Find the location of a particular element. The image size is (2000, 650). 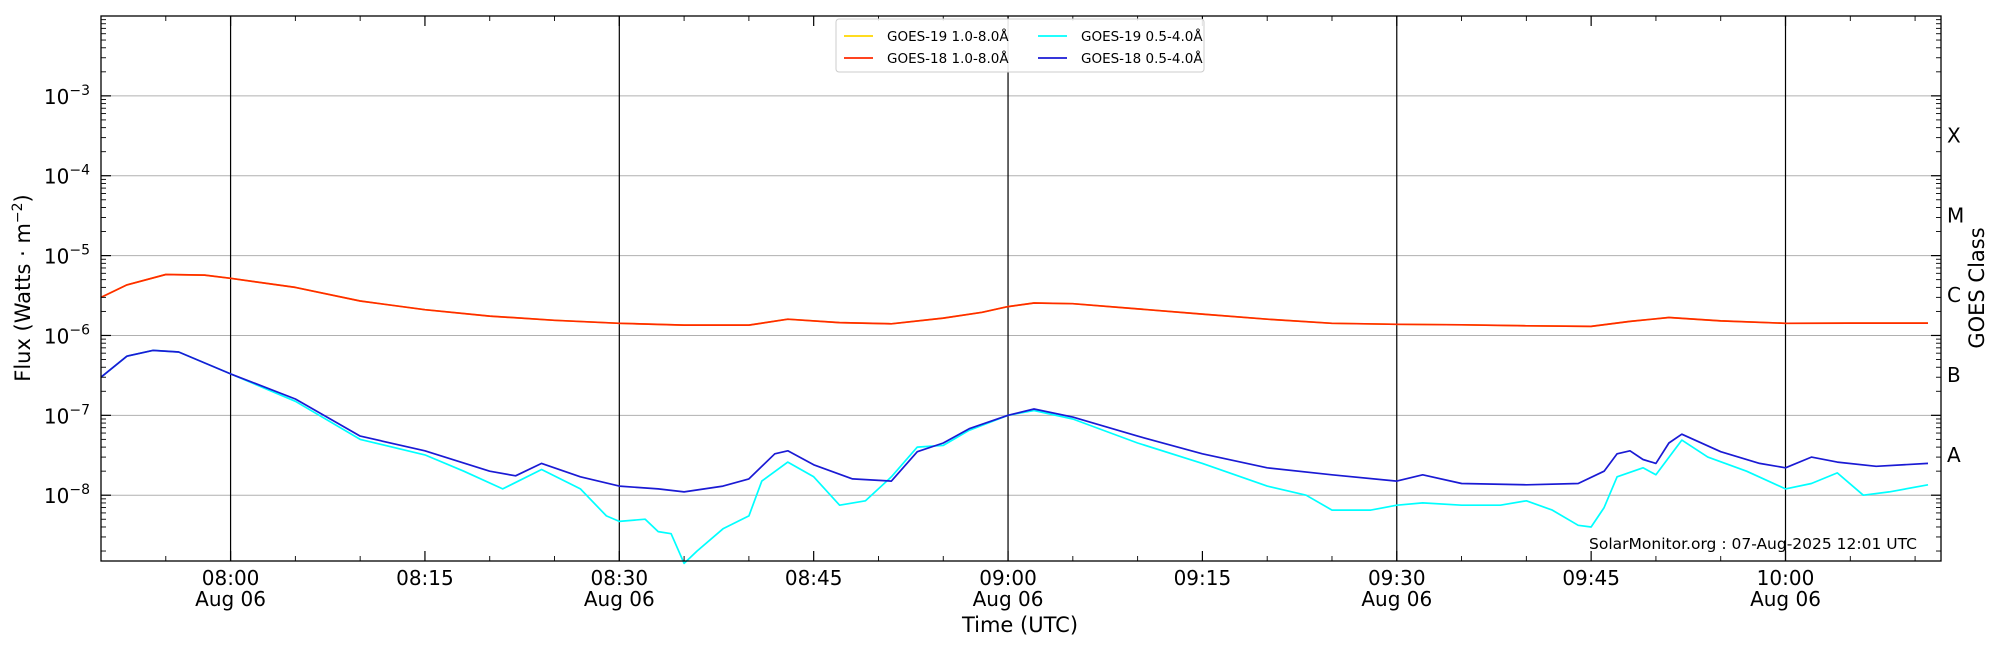

x-tick-label: 08:15 is located at coordinates (425, 578).